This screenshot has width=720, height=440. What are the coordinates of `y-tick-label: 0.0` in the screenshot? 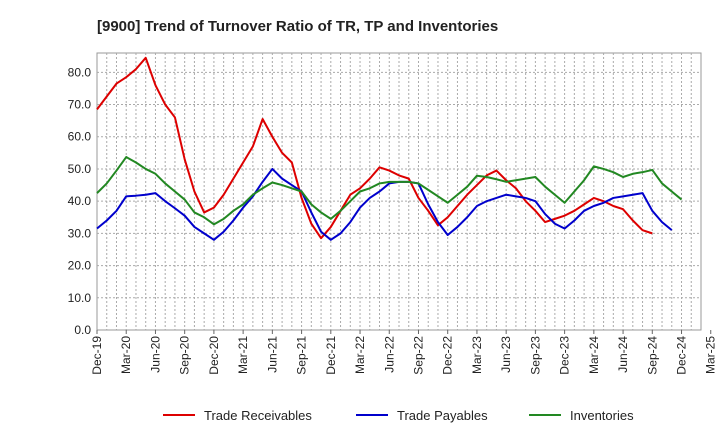 It's located at (82, 330).